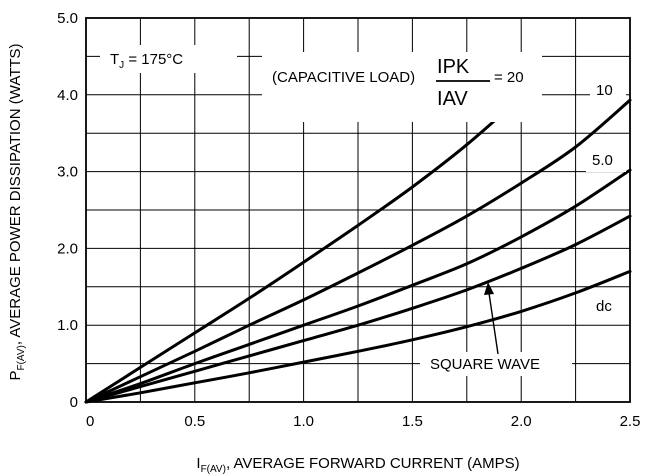 The width and height of the screenshot is (645, 476). I want to click on y-tick-labels: 0 1.0 2.0 3.0 4.0 5.0, so click(67, 210).